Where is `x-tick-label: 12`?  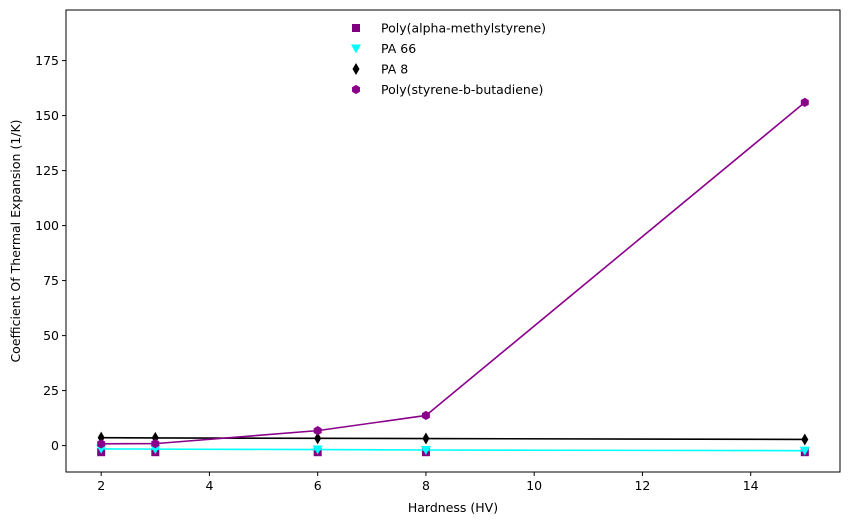 x-tick-label: 12 is located at coordinates (642, 485).